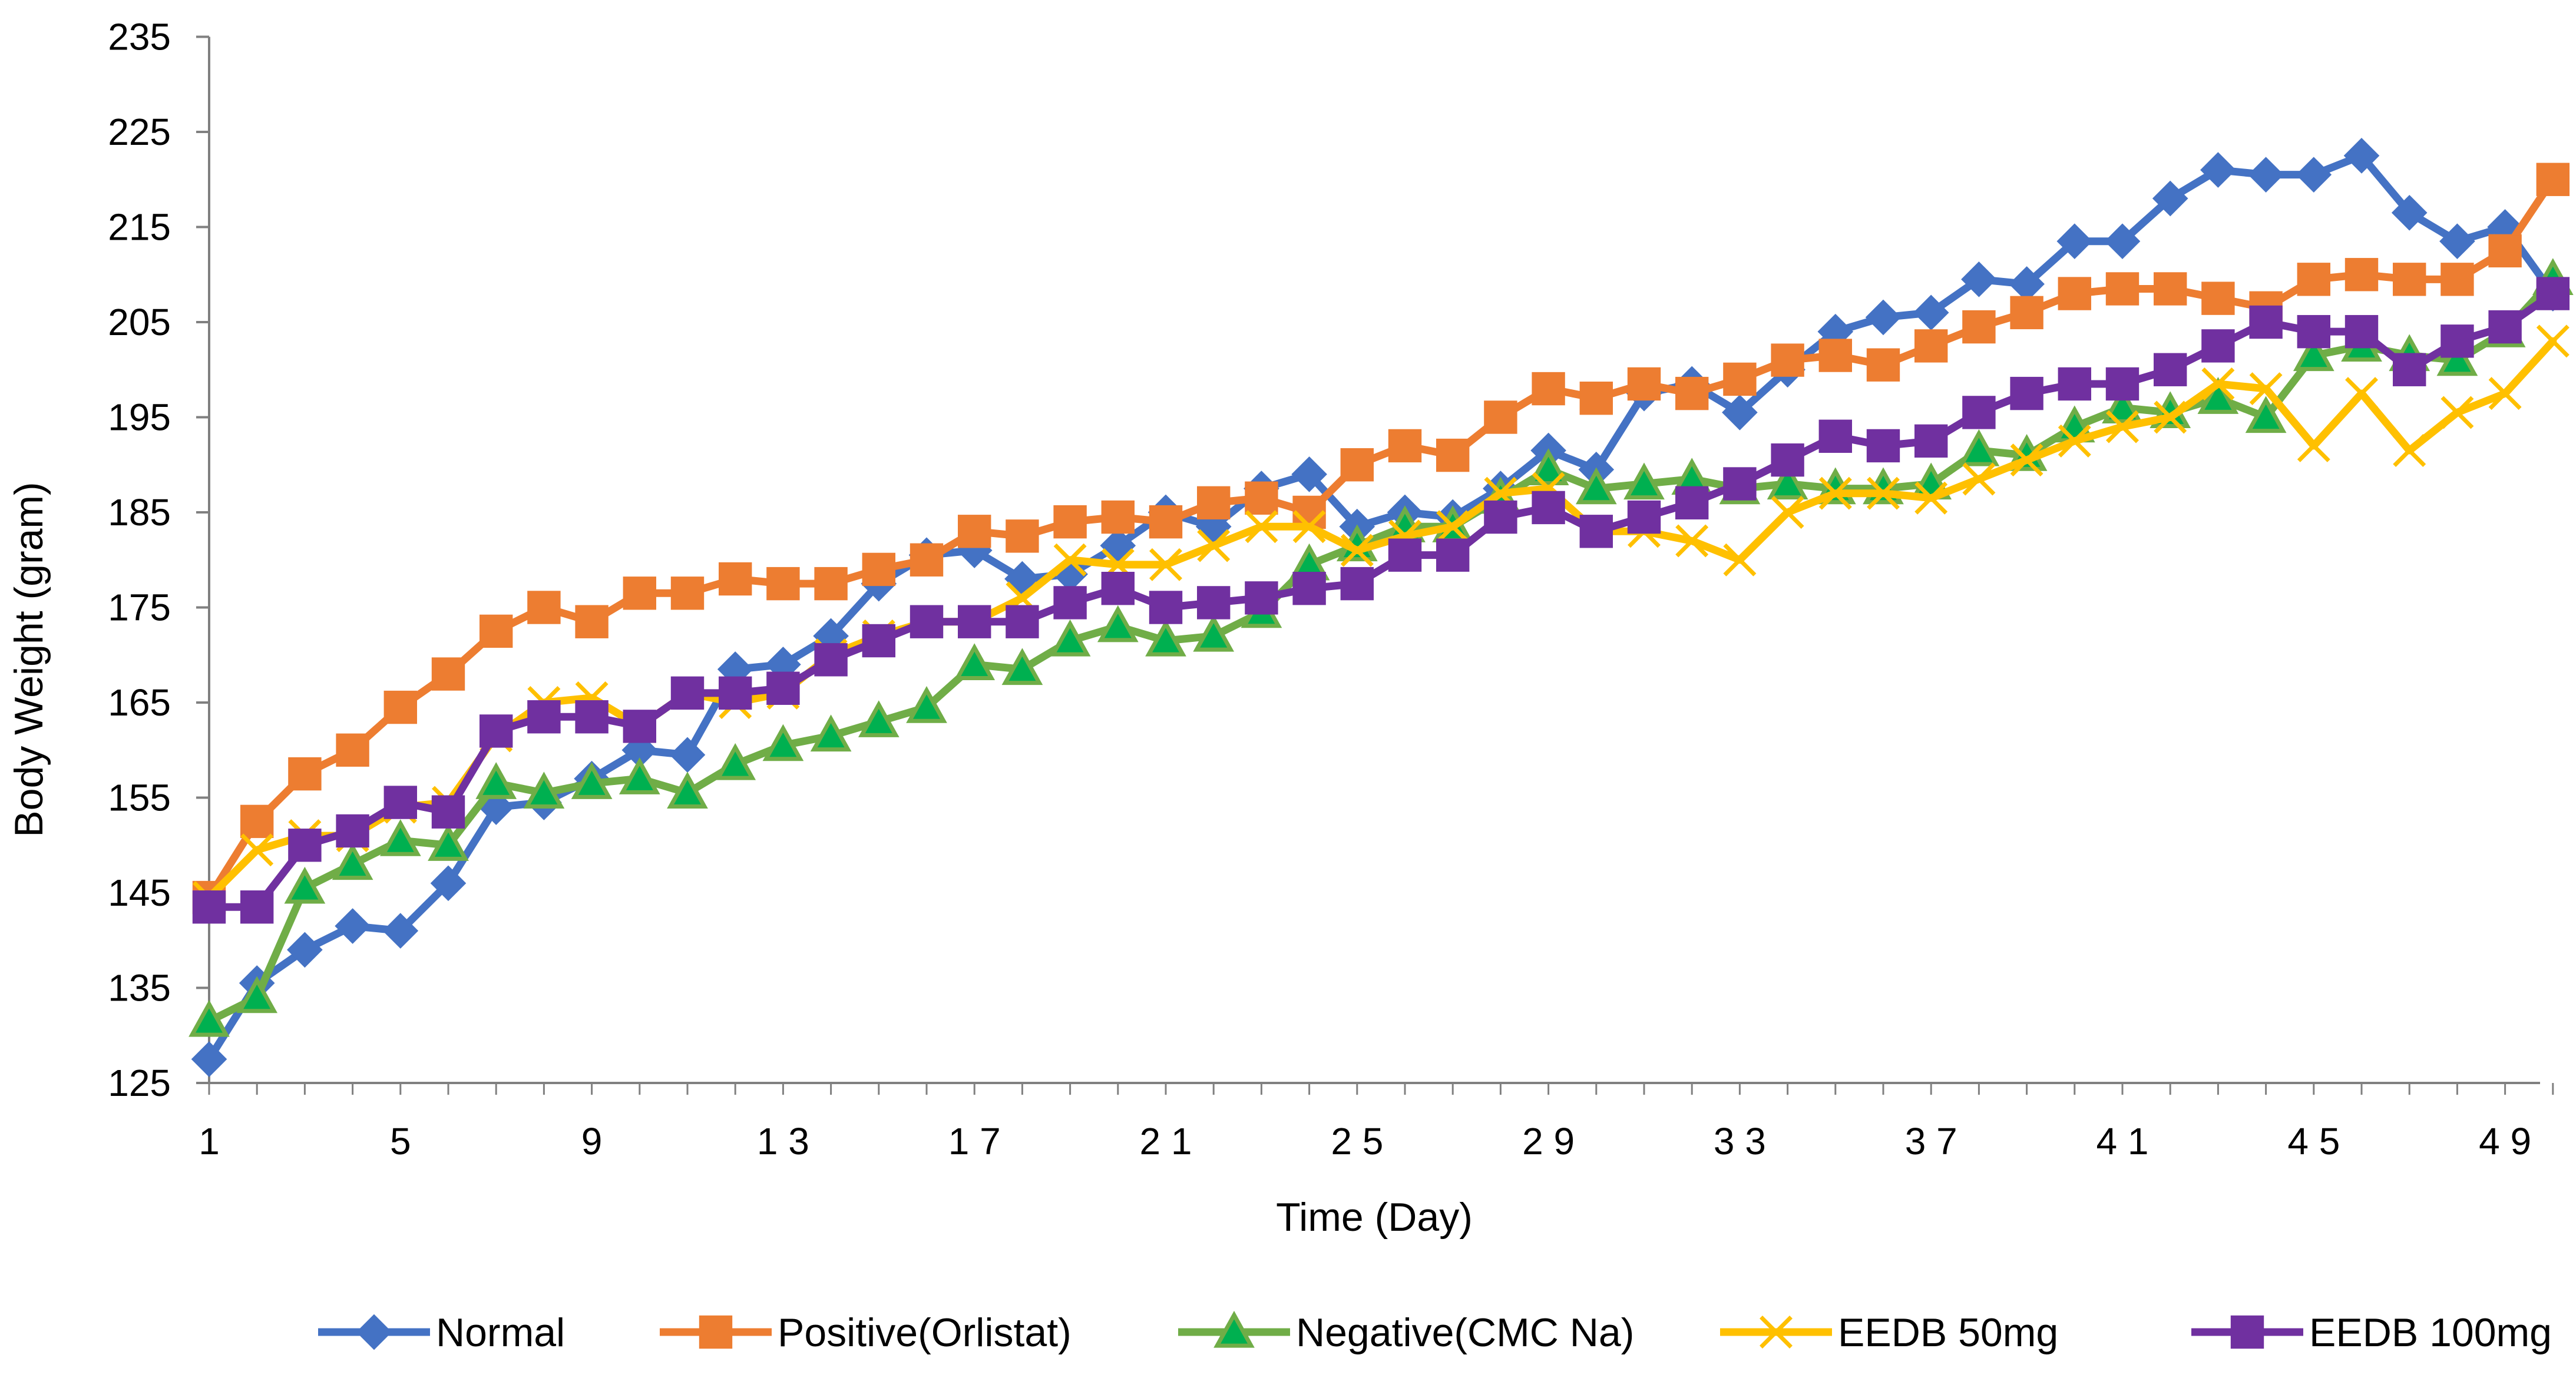  I want to click on y-tick-label: 215, so click(139, 227).